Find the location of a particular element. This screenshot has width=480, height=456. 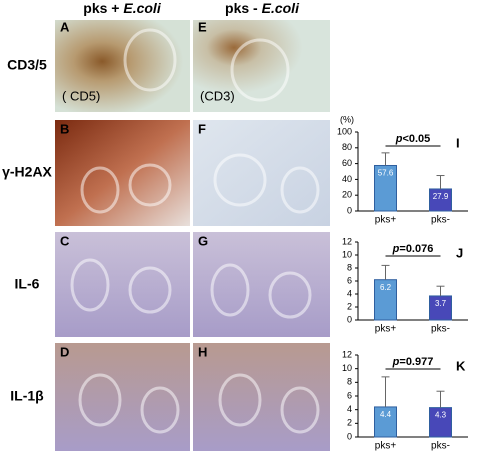

value-label: 6.2 is located at coordinates (386, 287).